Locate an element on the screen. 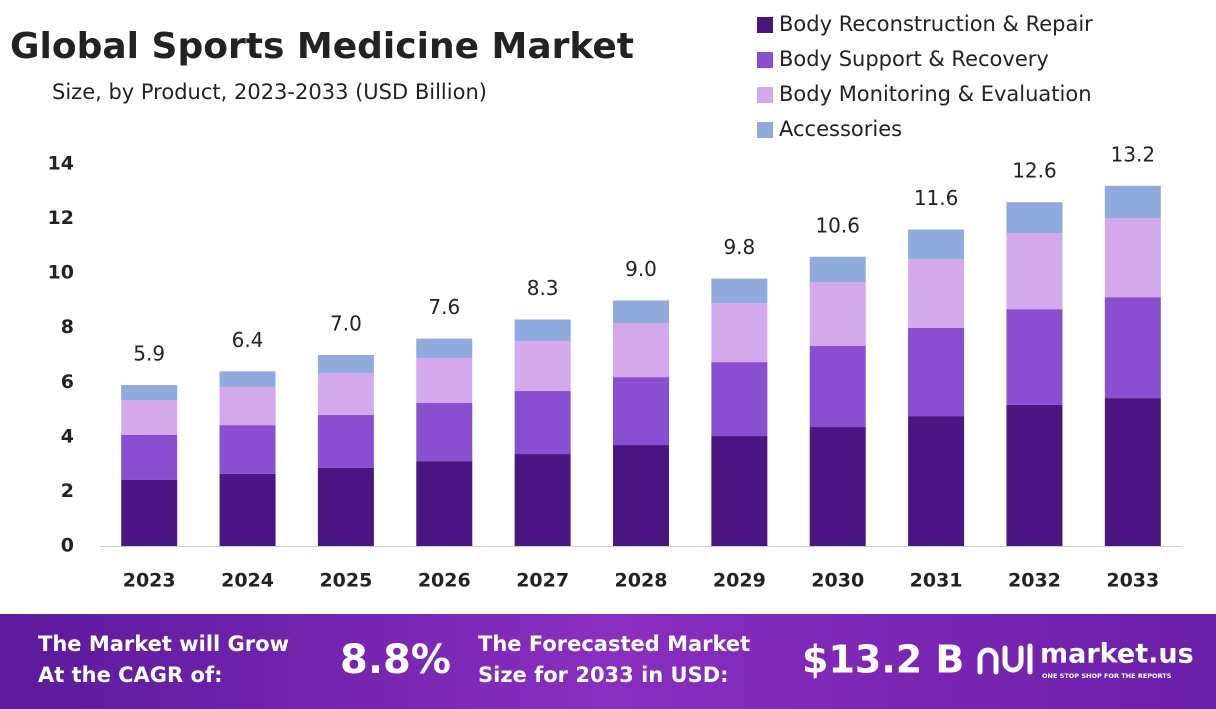  y-tick-label: 10 is located at coordinates (61, 273).